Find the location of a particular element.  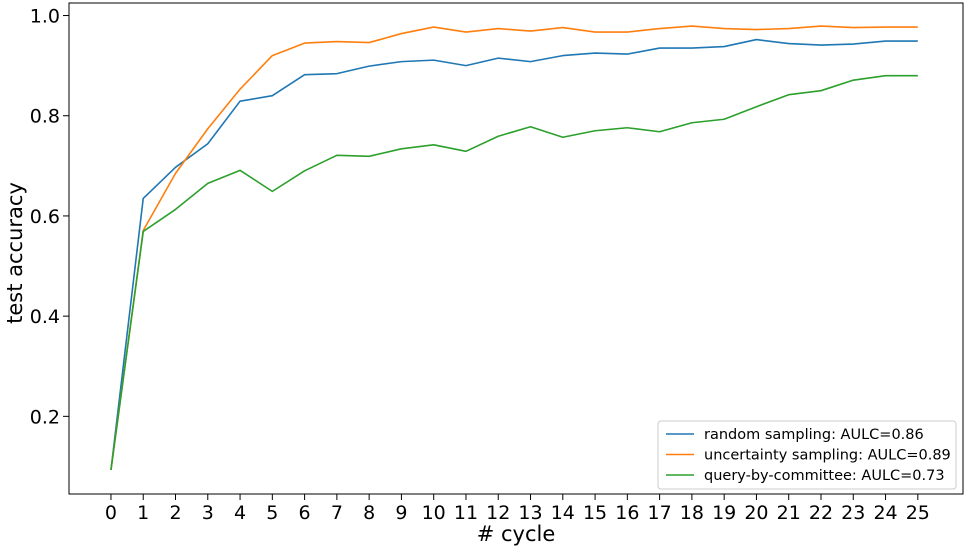

y-tick-label: 0.6 is located at coordinates (45, 217).